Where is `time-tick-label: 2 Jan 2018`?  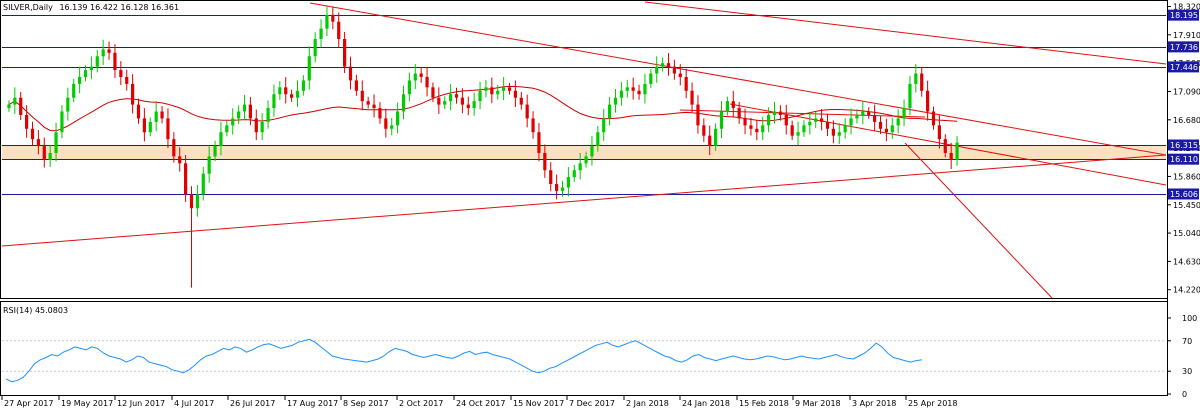 time-tick-label: 2 Jan 2018 is located at coordinates (647, 403).